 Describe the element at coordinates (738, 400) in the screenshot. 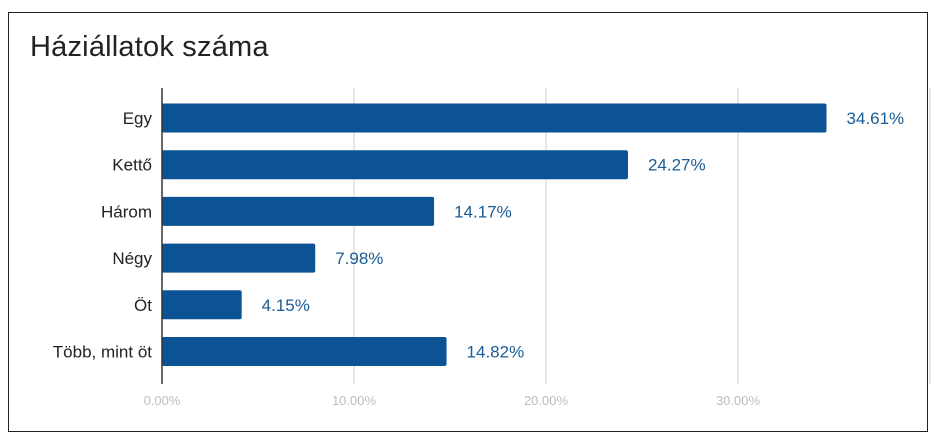

I see `x-tick-label: 30.00%` at that location.